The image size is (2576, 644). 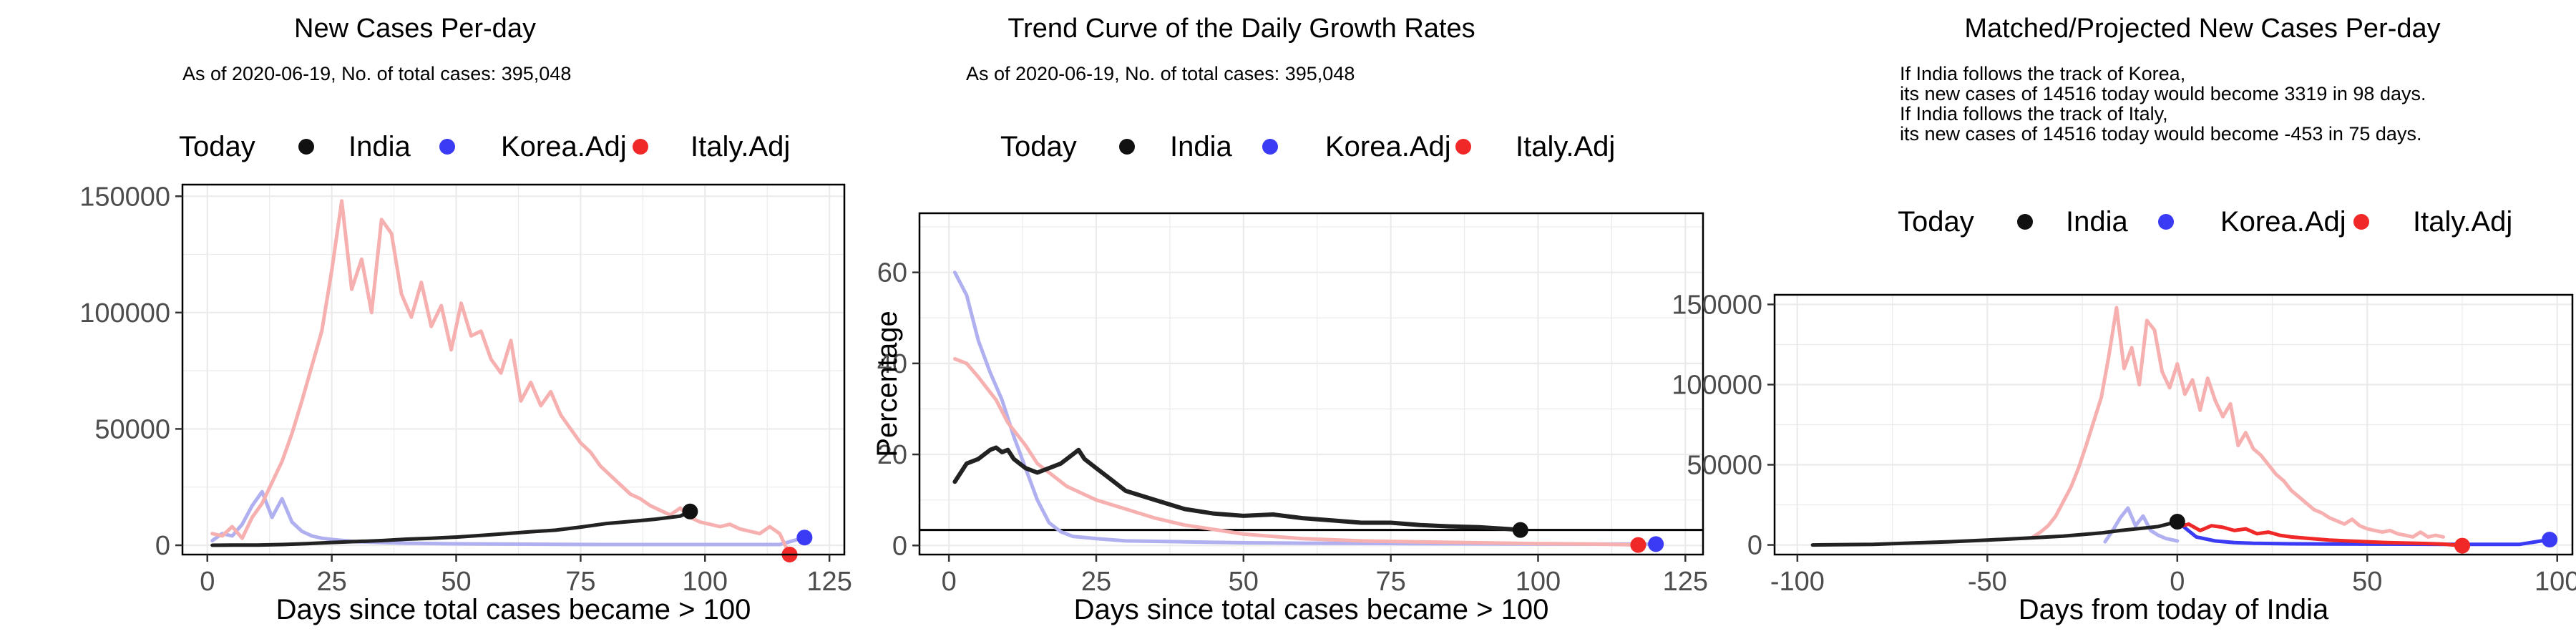 I want to click on x-axis-title: Days from today of India, so click(x=2174, y=609).